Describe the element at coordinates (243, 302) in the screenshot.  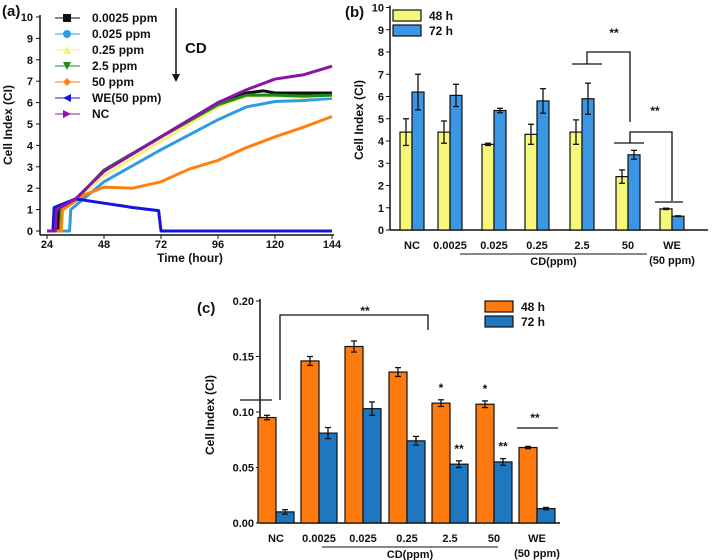
I see `y-tick-label: 0.20` at that location.